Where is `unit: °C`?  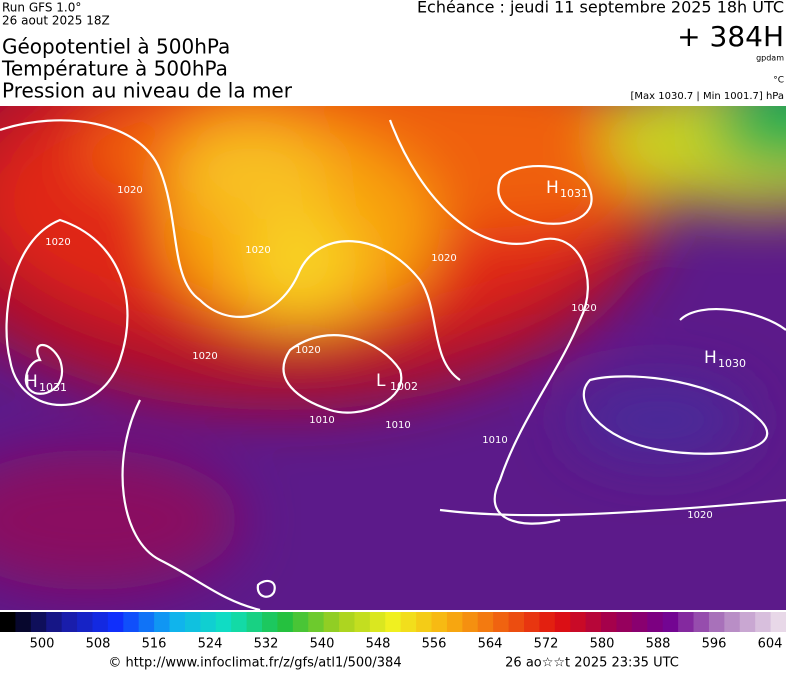 unit: °C is located at coordinates (778, 81).